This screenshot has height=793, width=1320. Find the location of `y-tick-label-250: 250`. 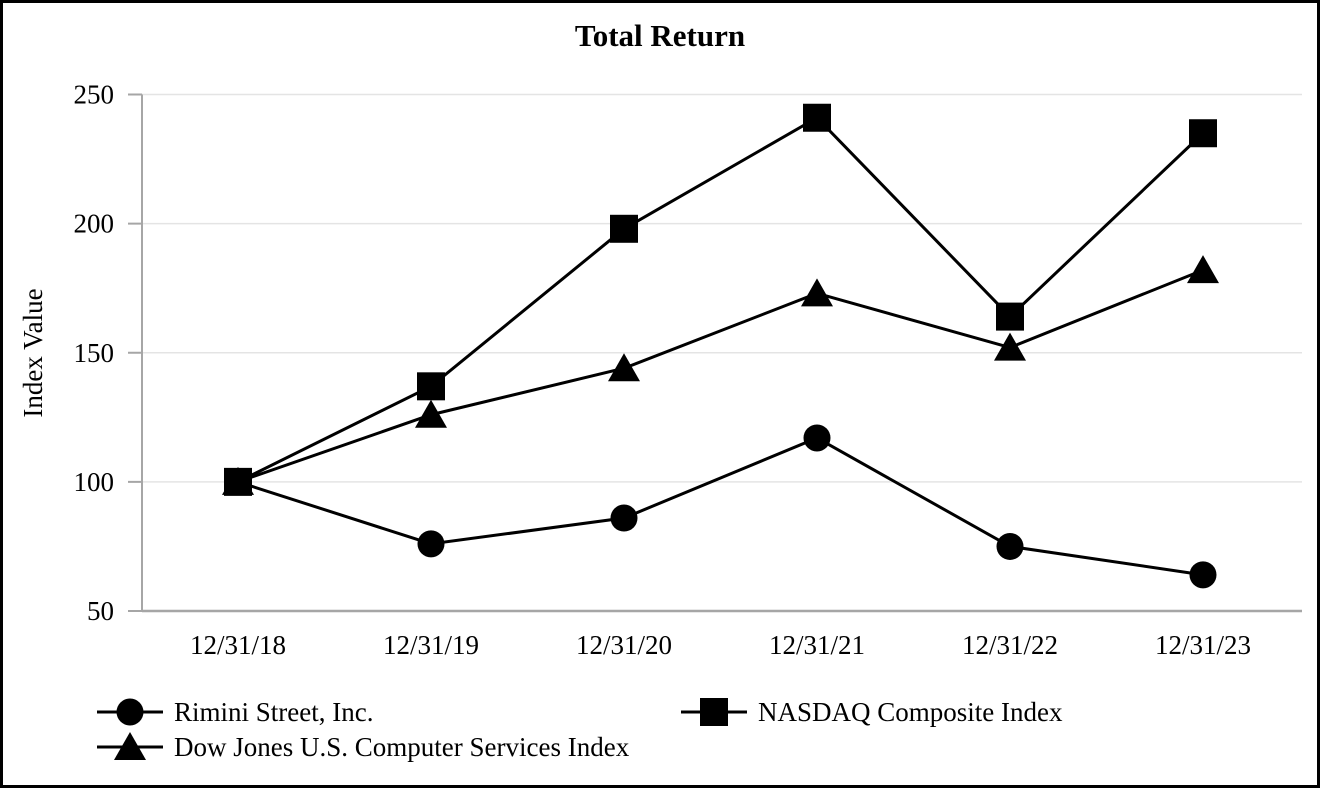

y-tick-label-250: 250 is located at coordinates (94, 95).